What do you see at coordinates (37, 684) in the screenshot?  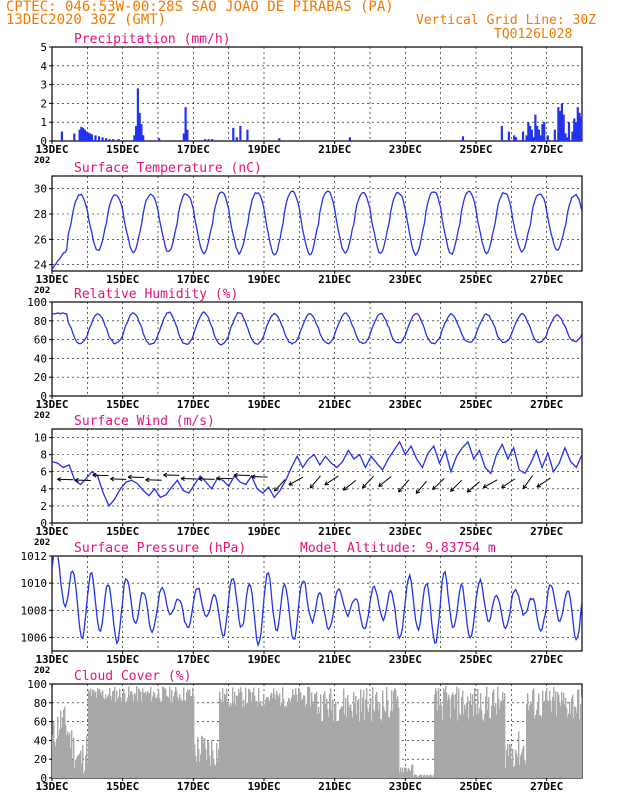 I see `y-tick-label: 100` at bounding box center [37, 684].